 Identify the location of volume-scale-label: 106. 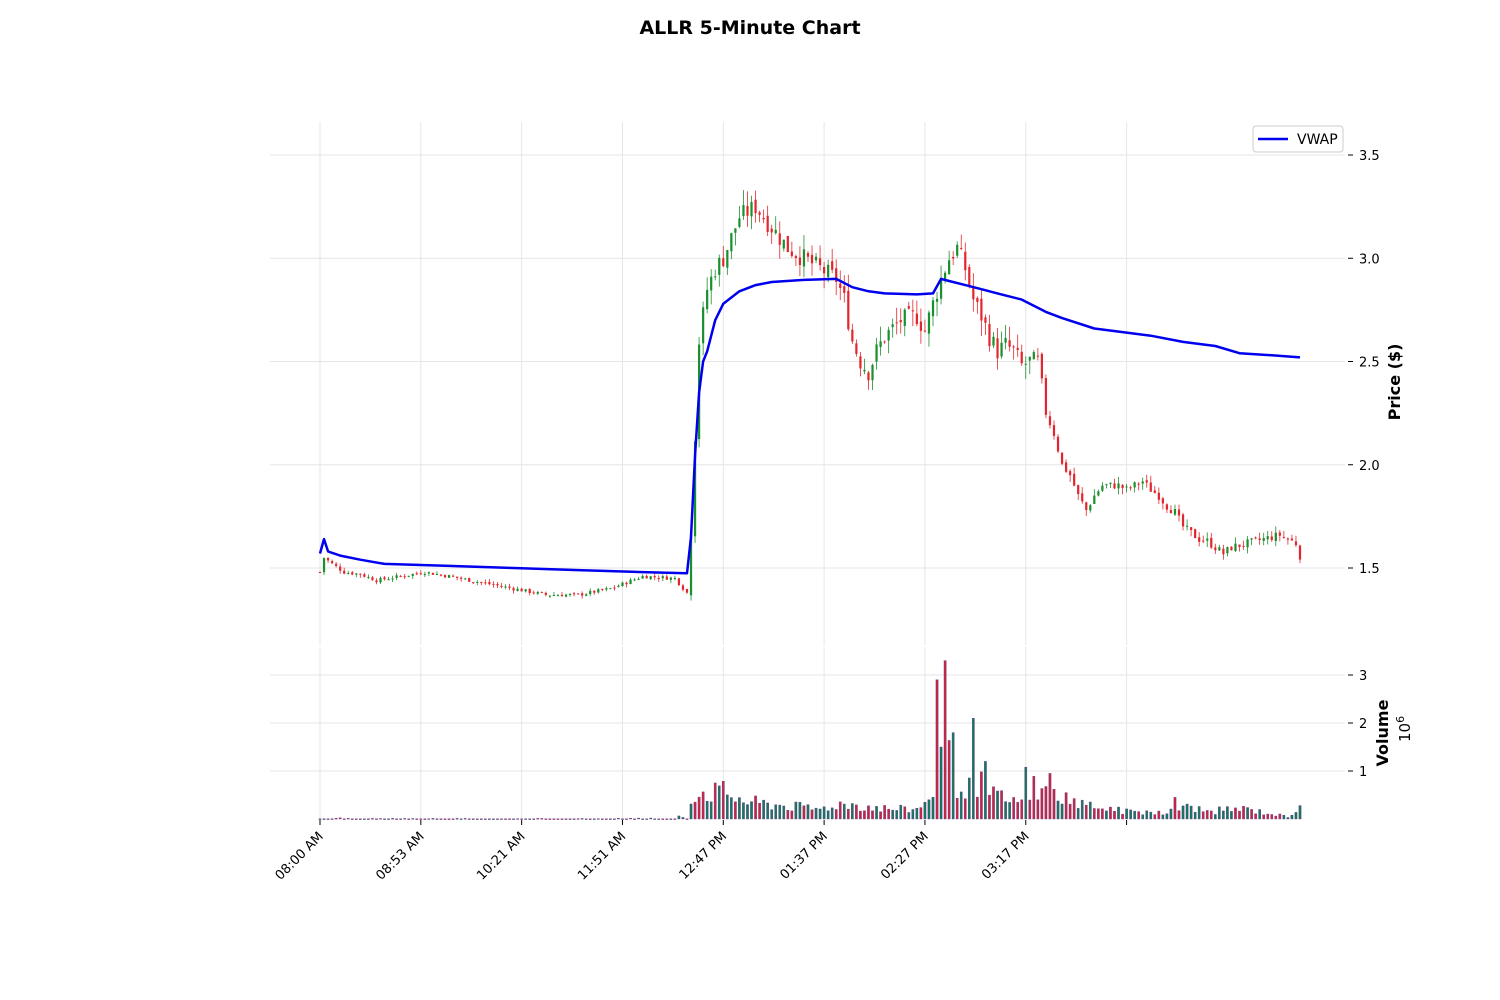
(1404, 729).